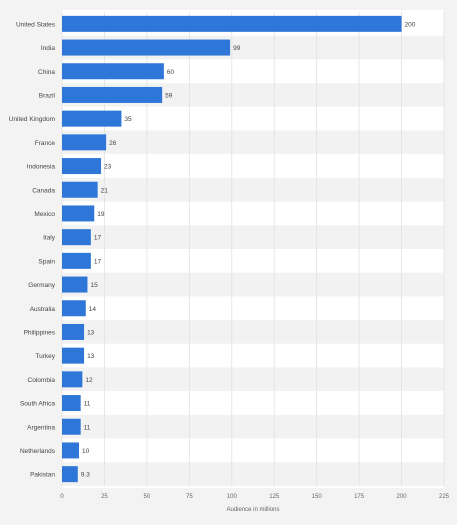 The height and width of the screenshot is (525, 457). What do you see at coordinates (359, 497) in the screenshot?
I see `x-tick-label: 175` at bounding box center [359, 497].